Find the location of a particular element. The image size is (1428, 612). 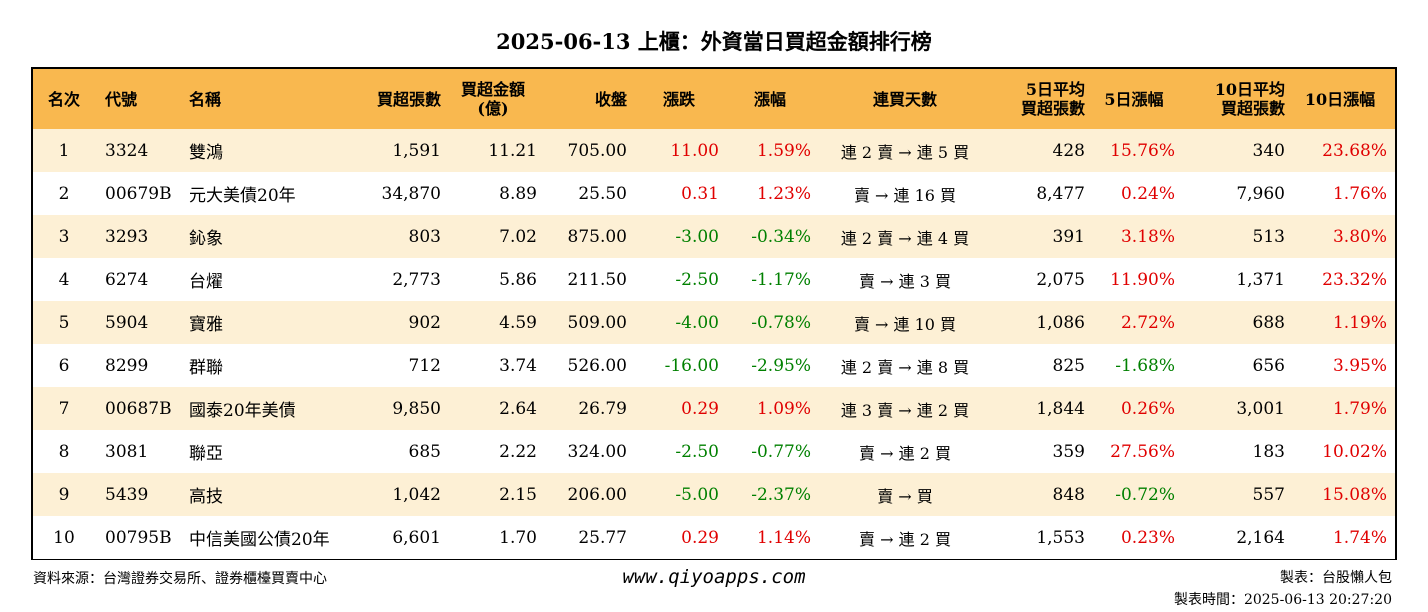

cell-name: 聯亞 is located at coordinates (206, 454).